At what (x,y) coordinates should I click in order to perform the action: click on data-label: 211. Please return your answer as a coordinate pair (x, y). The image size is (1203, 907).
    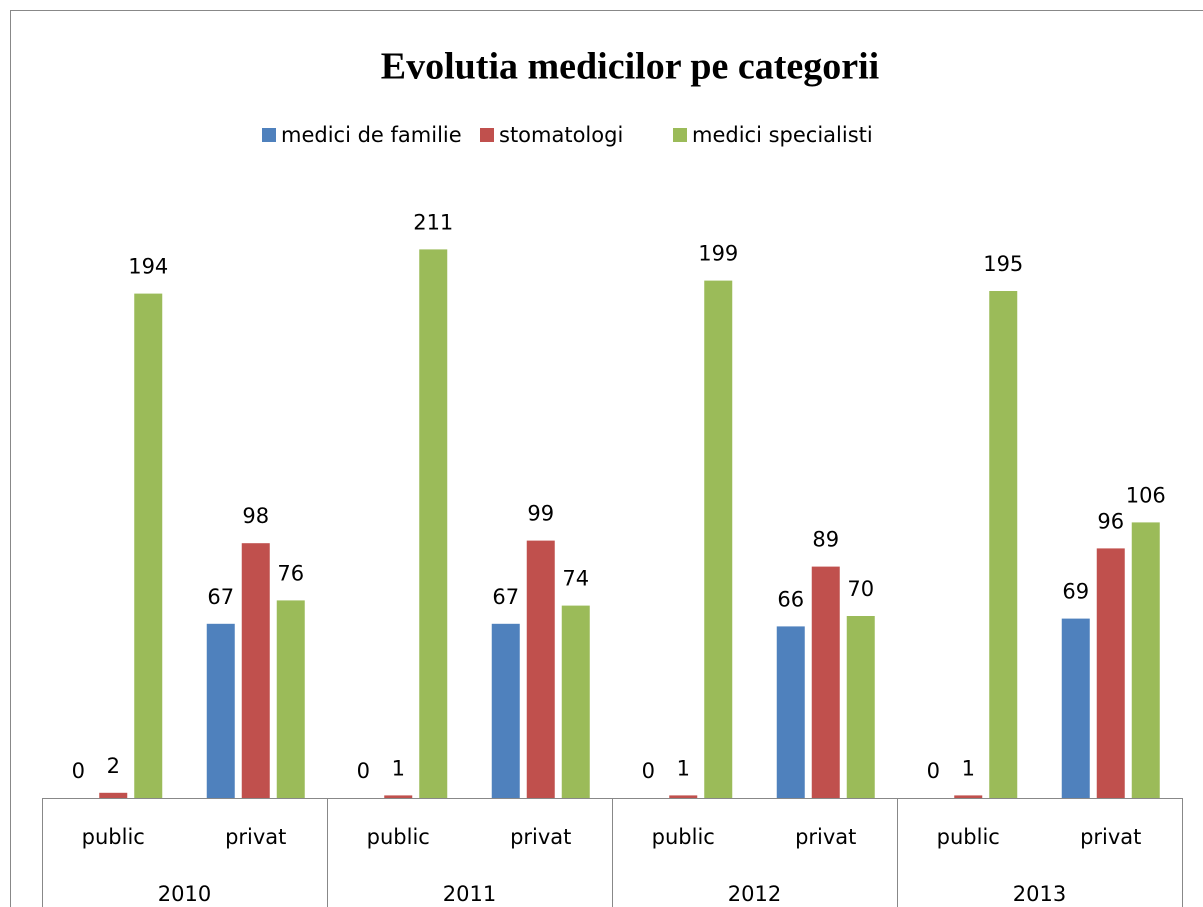
    Looking at the image, I should click on (433, 222).